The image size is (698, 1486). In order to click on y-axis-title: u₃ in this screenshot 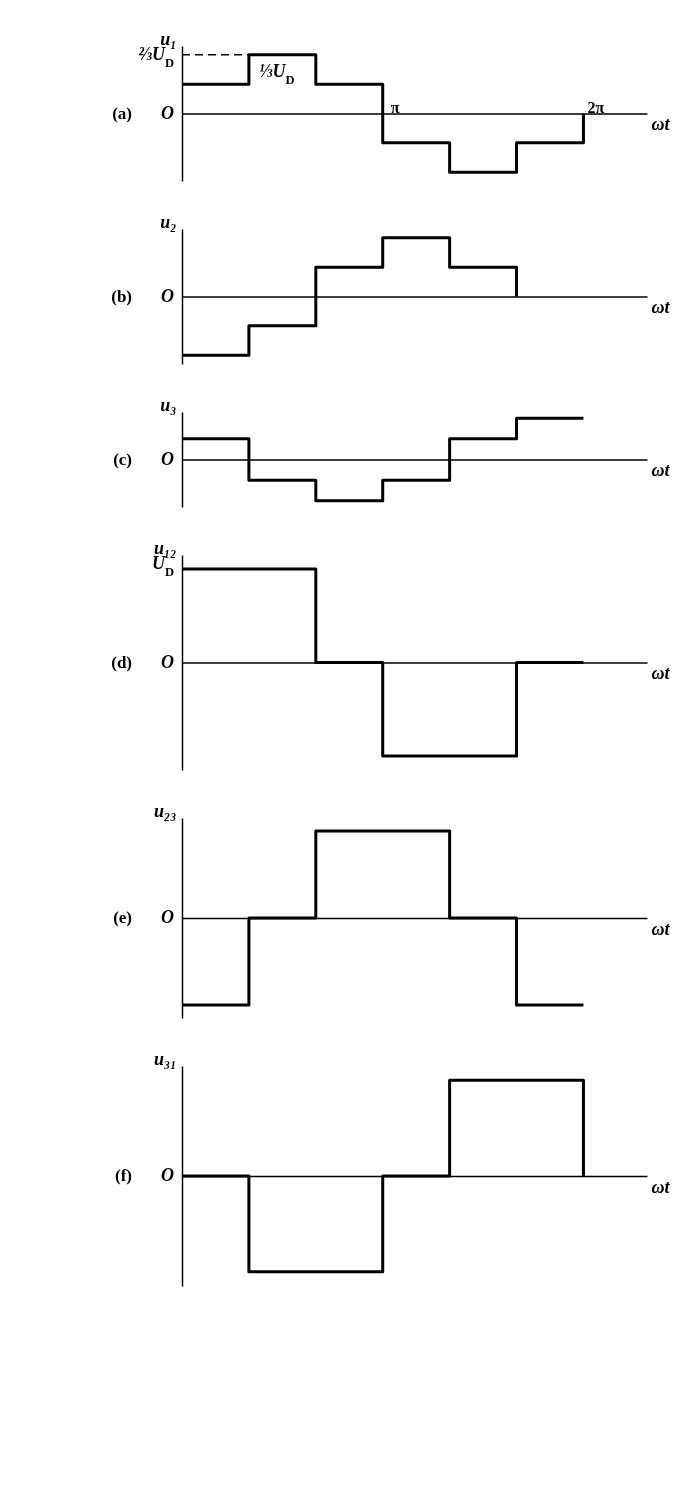, I will do `click(168, 404)`.